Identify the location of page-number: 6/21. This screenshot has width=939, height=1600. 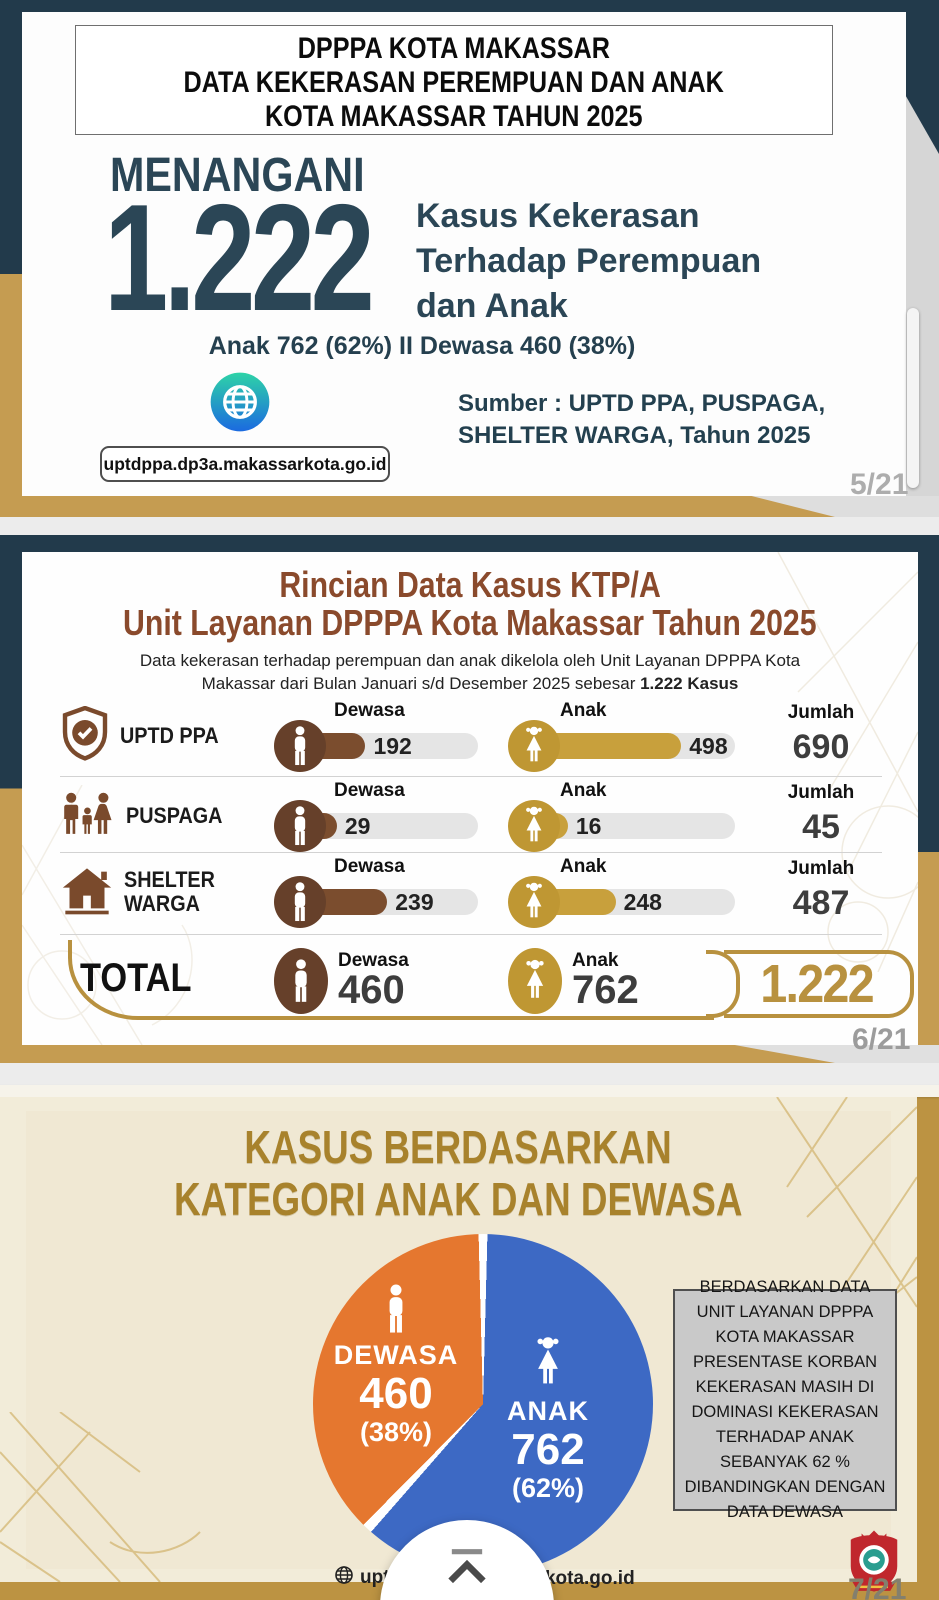
(881, 1039).